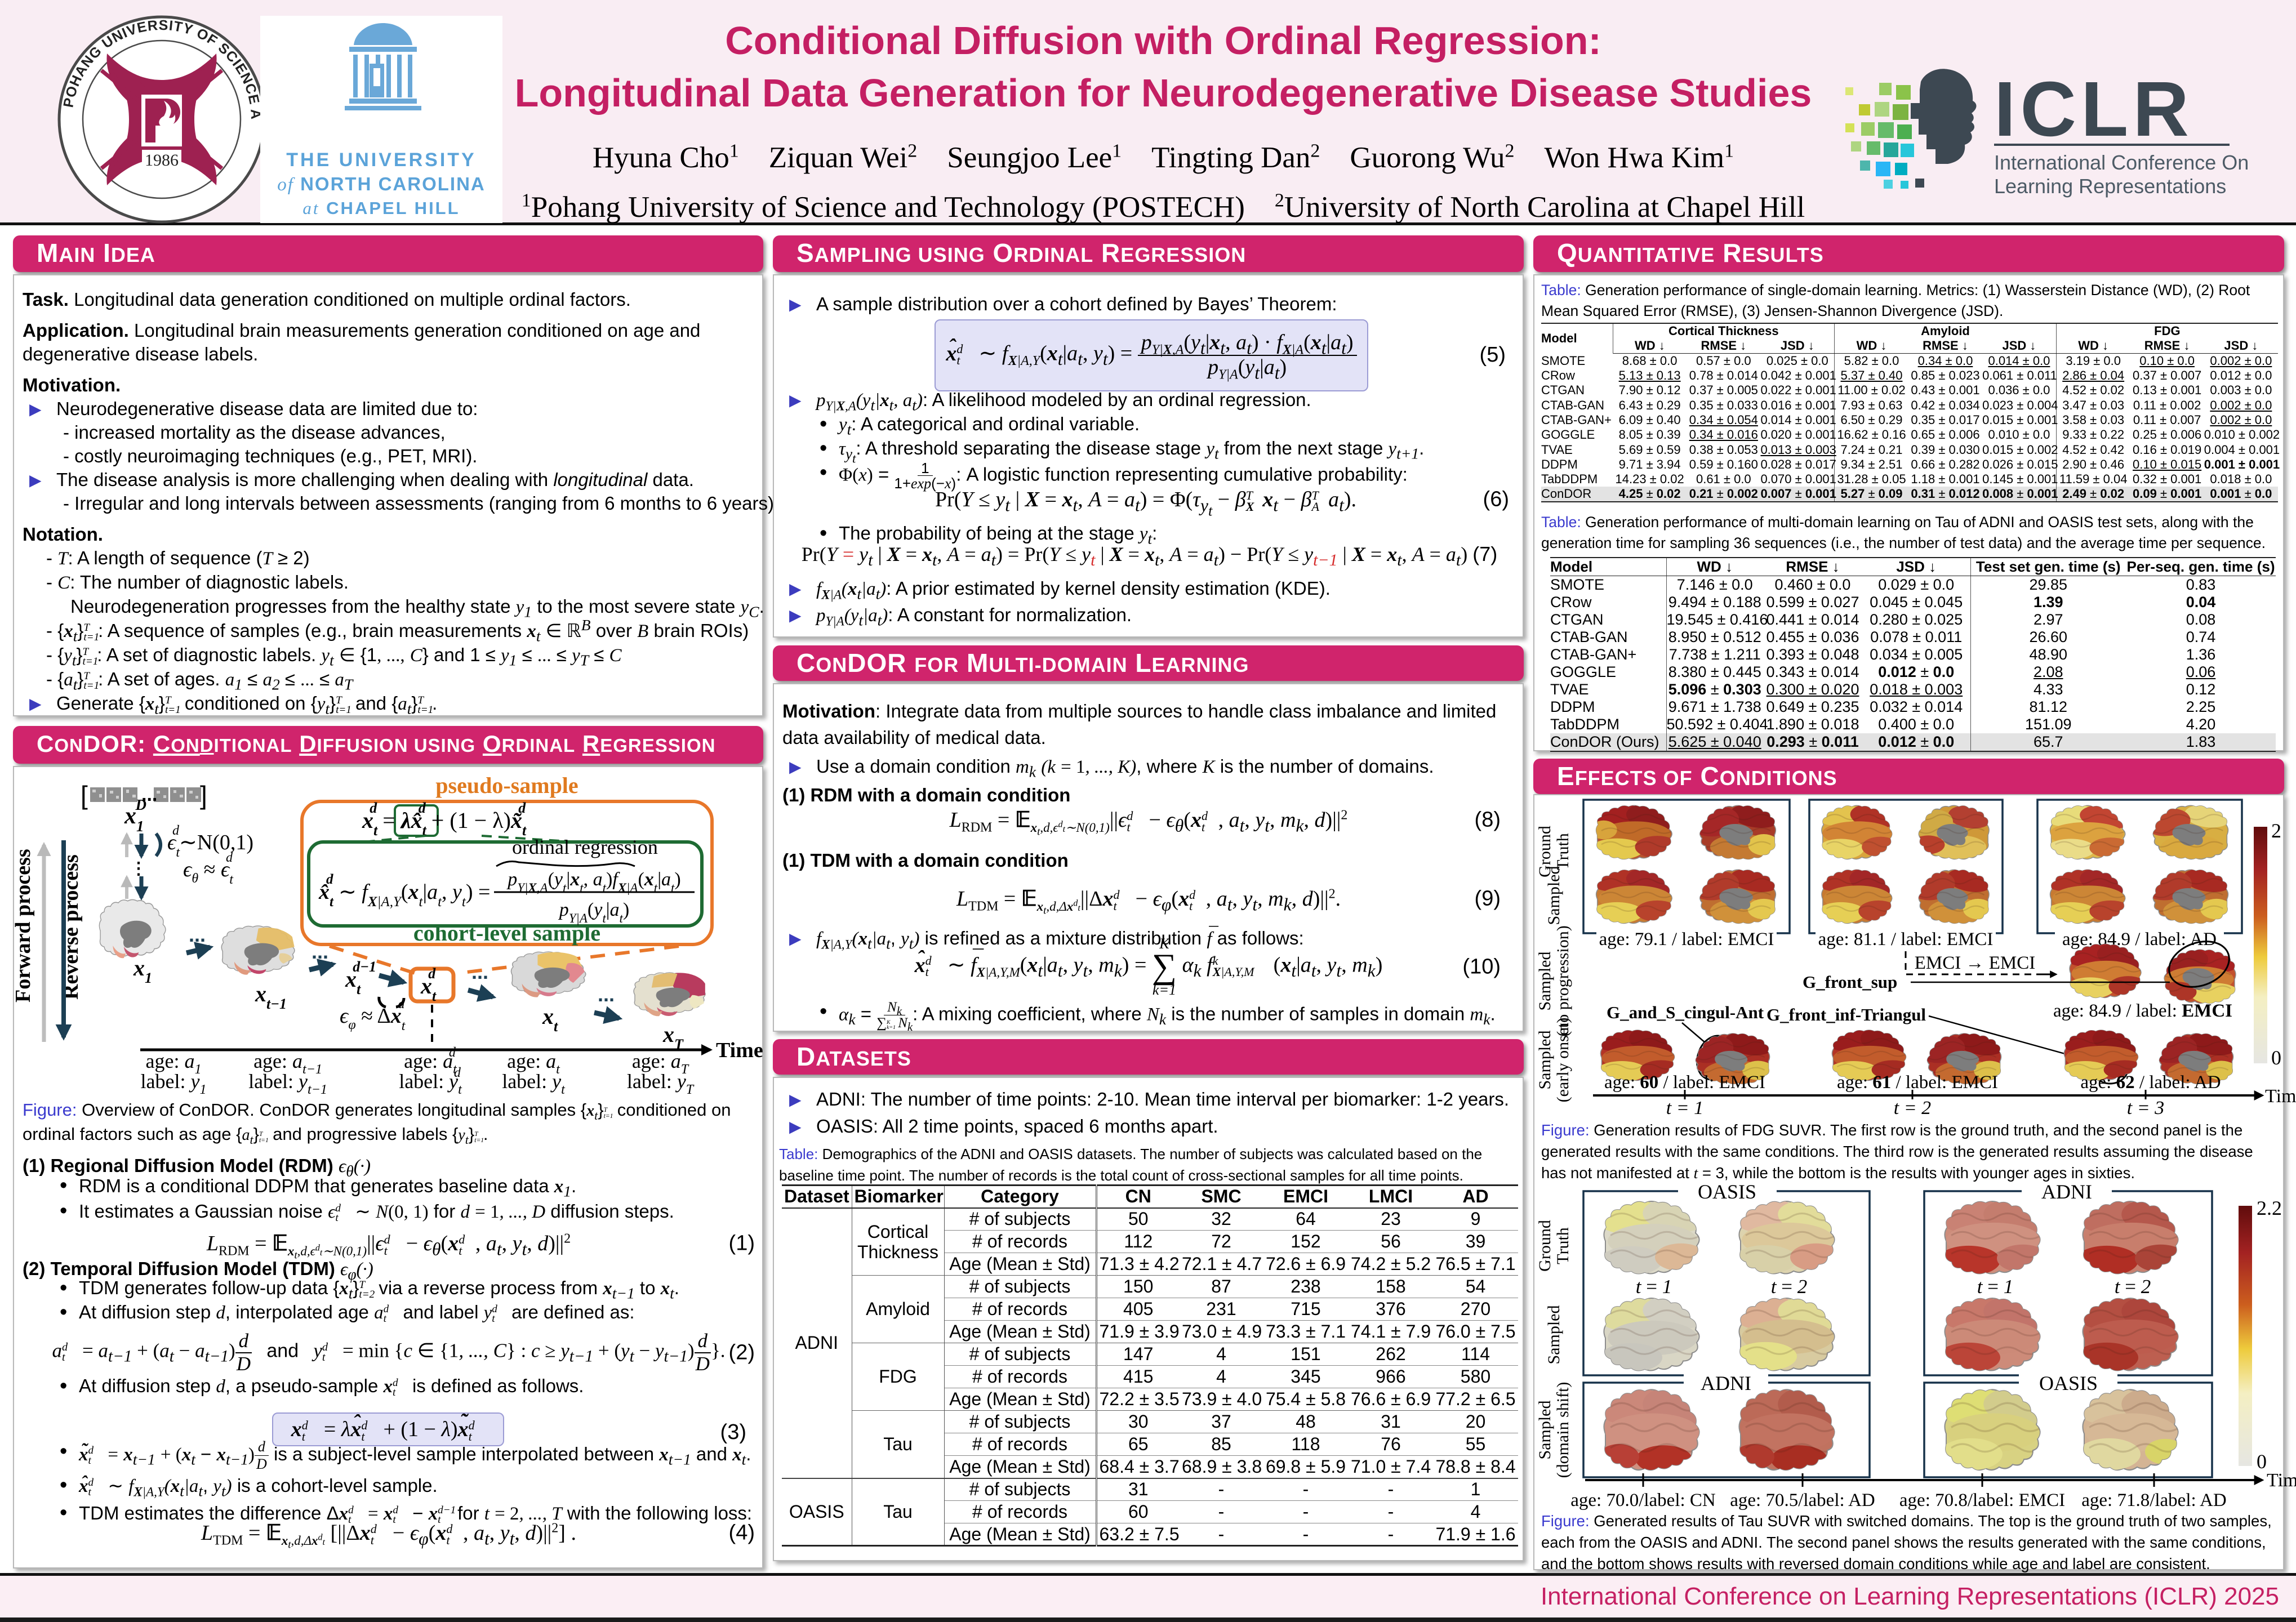 The width and height of the screenshot is (2296, 1622). What do you see at coordinates (661, 1083) in the screenshot?
I see `svg-text: label: yT` at bounding box center [661, 1083].